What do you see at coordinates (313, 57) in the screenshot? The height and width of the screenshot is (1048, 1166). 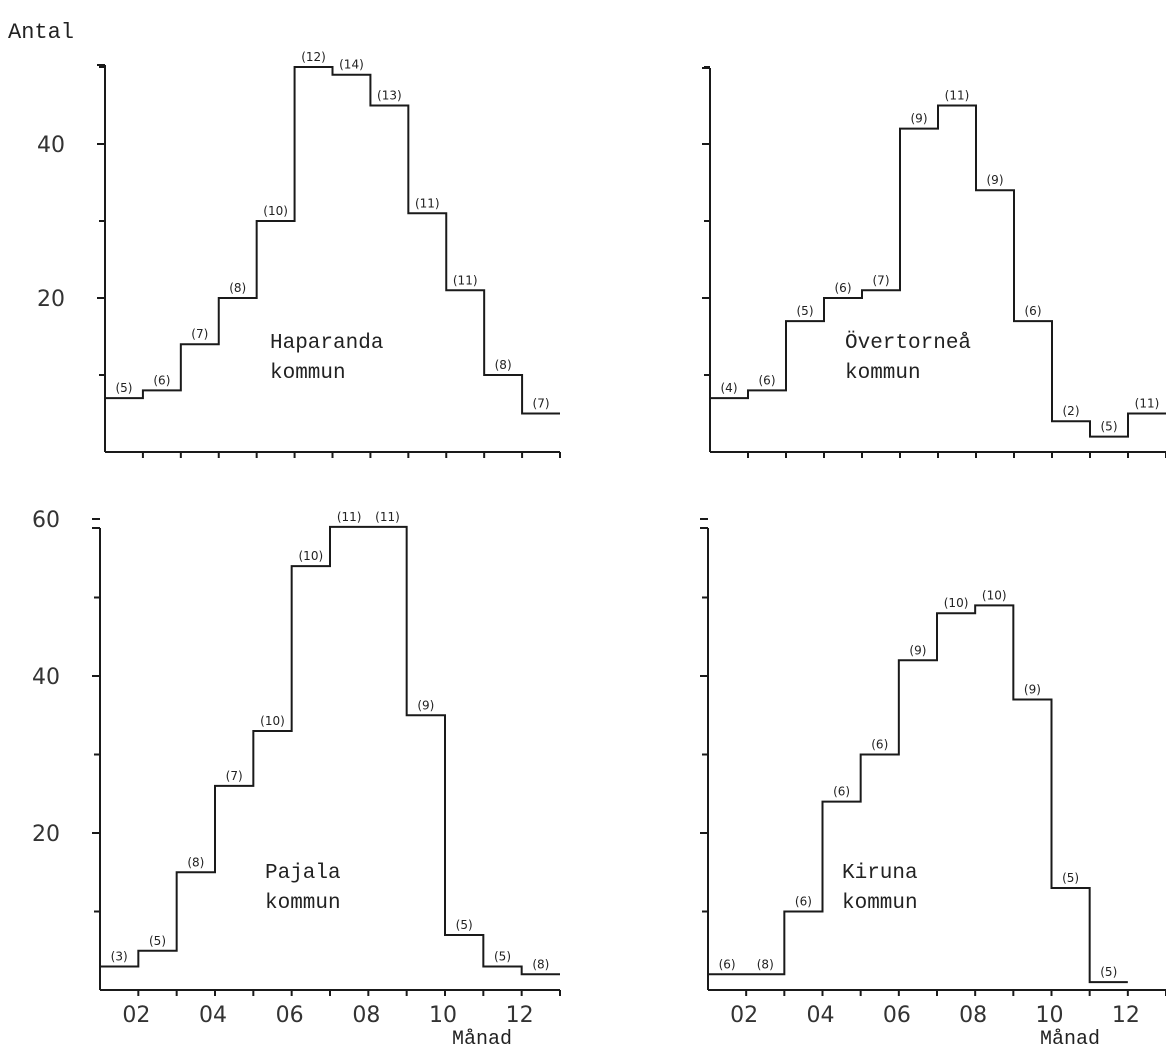 I see `count-label: (12)` at bounding box center [313, 57].